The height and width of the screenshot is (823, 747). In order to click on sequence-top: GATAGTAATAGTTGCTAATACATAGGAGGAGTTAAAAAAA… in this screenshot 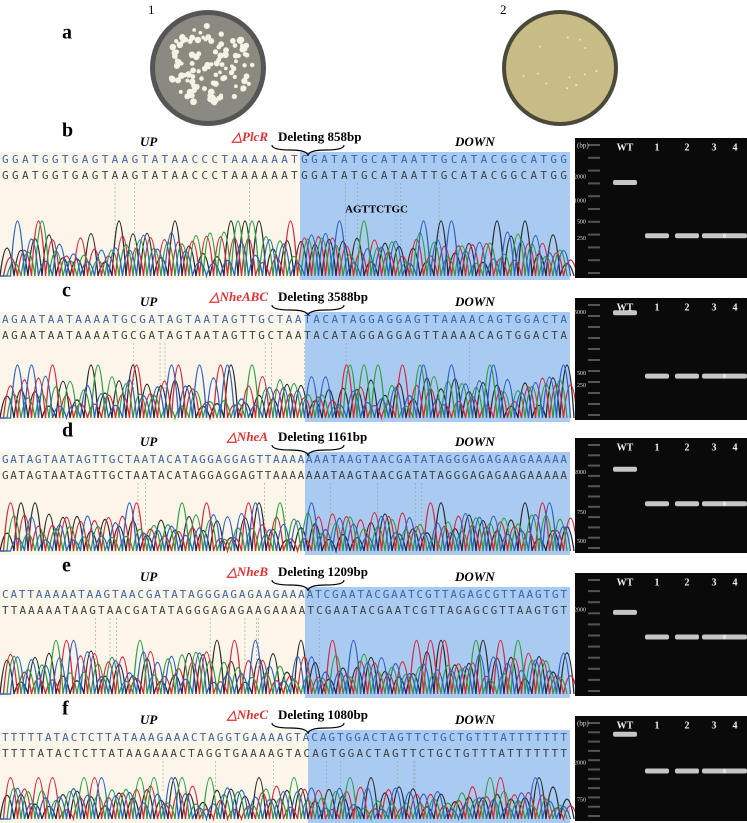, I will do `click(284, 459)`.